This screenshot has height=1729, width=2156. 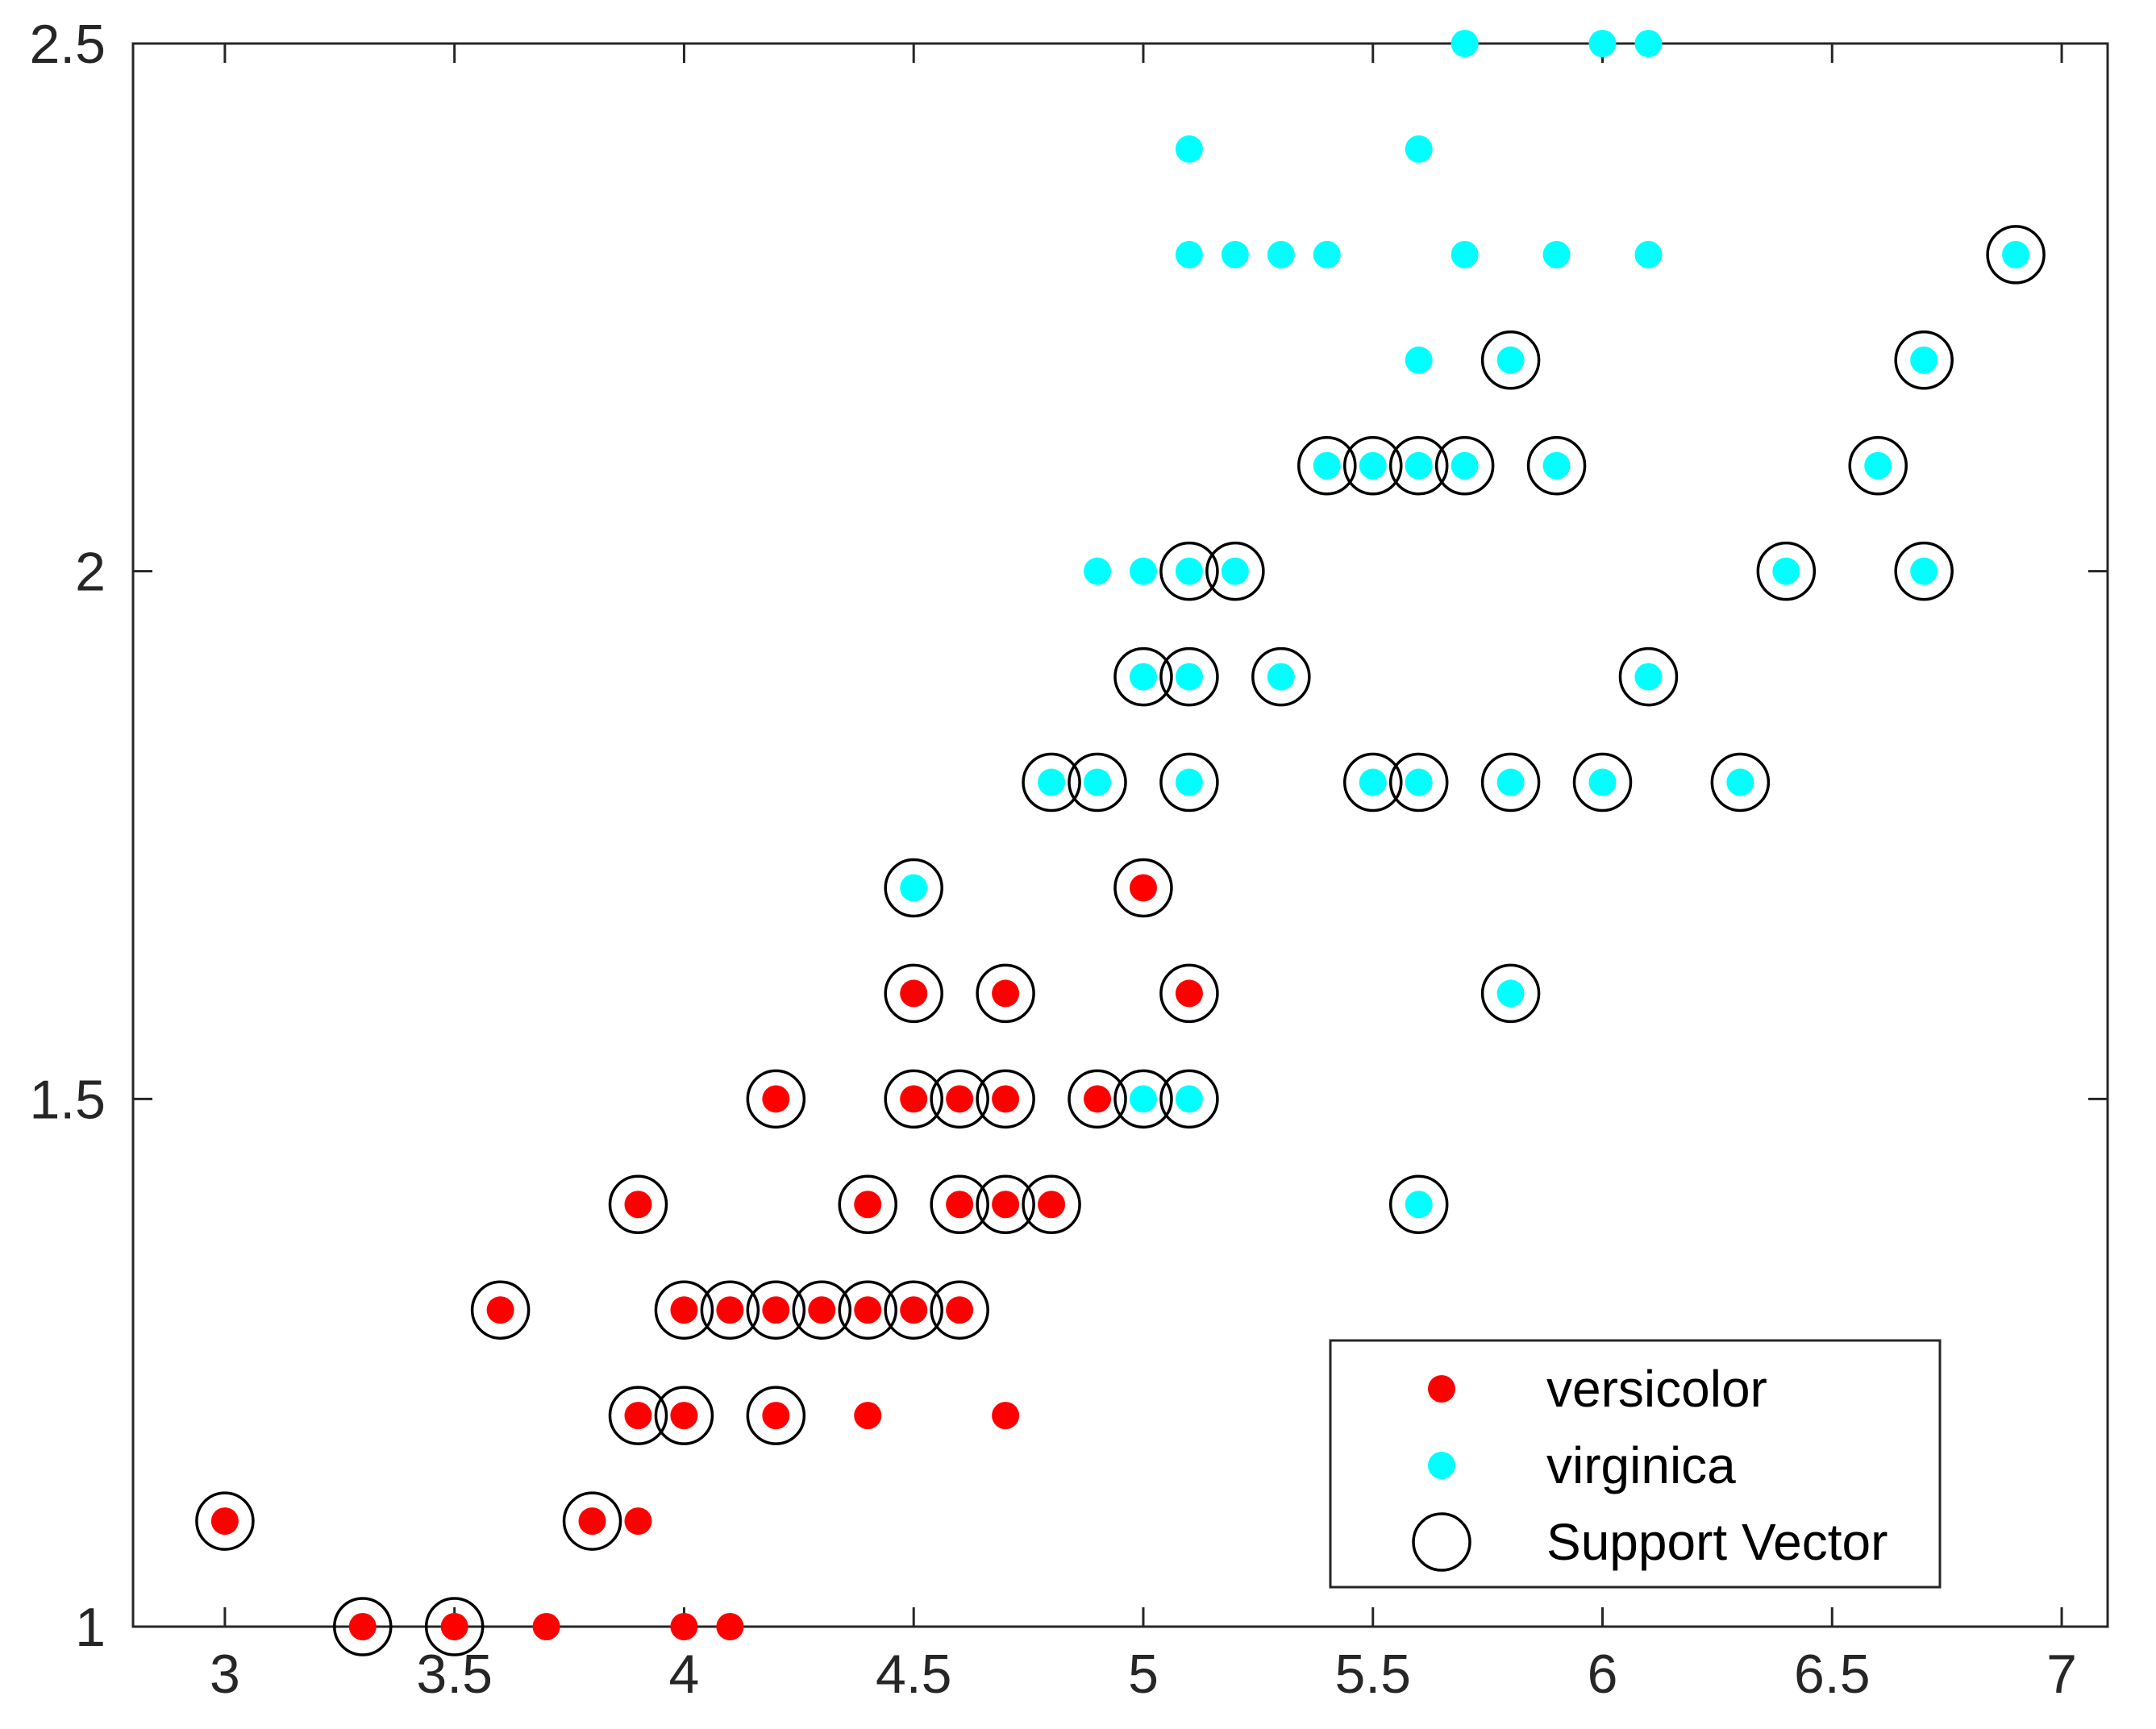 I want to click on x-tick-label: 5, so click(x=1143, y=1674).